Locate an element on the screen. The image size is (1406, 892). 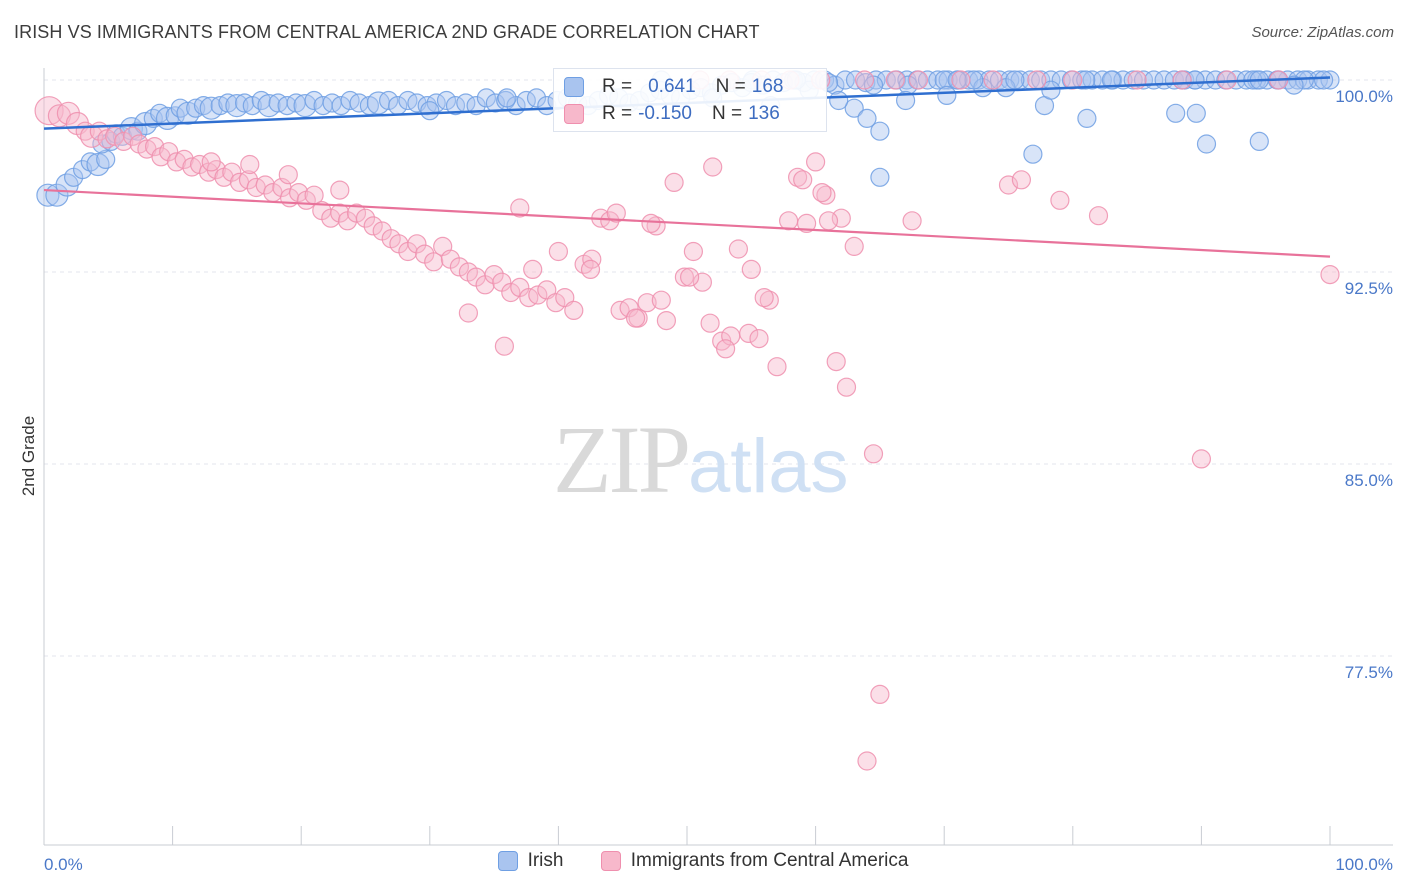
legend: Irish Immigrants from Central America is located at coordinates (703, 863).